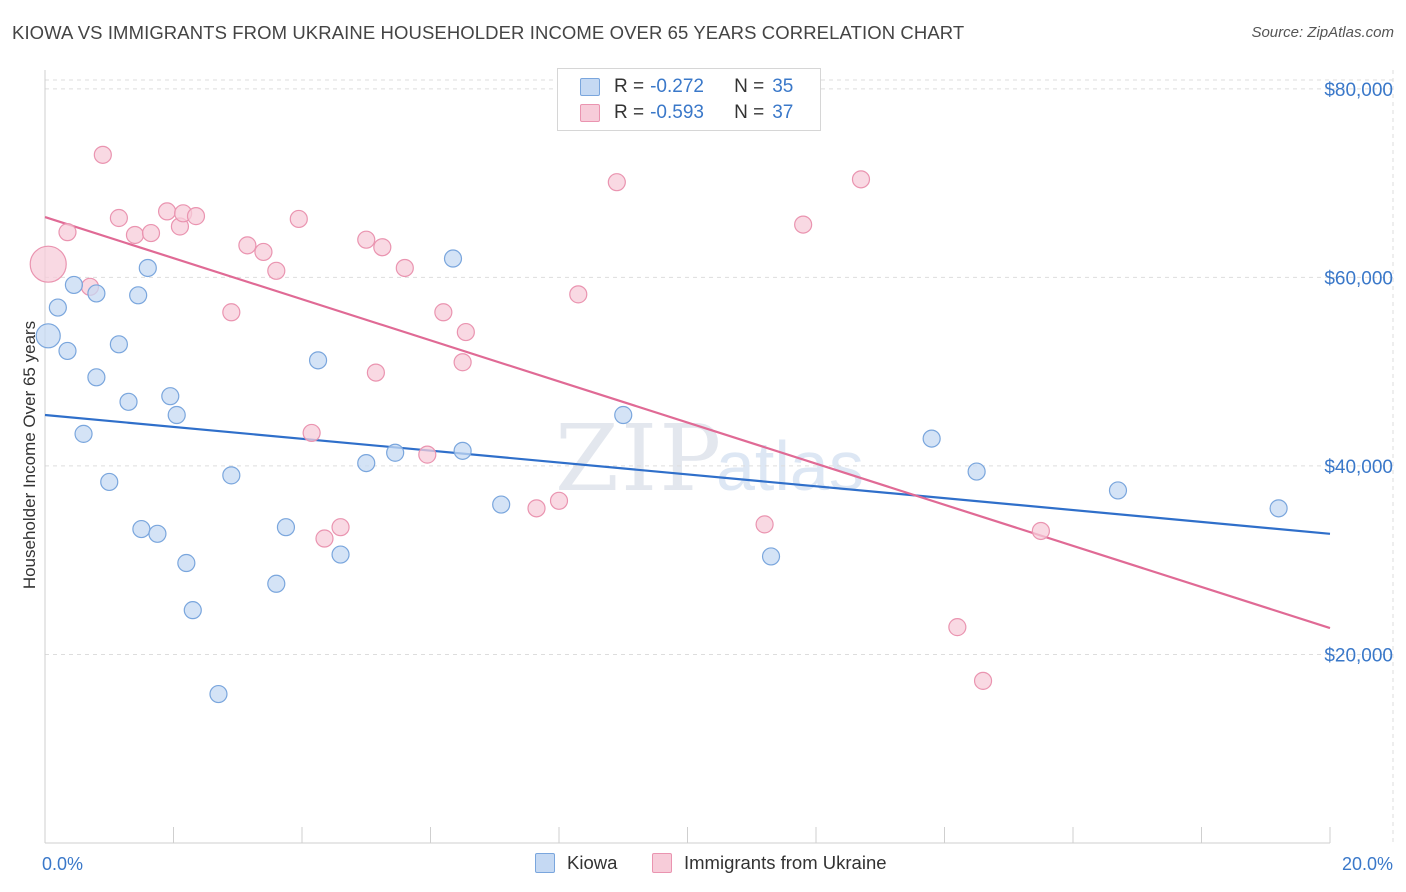  Describe the element at coordinates (639, 458) in the screenshot. I see `watermark-zip: ZIP` at that location.